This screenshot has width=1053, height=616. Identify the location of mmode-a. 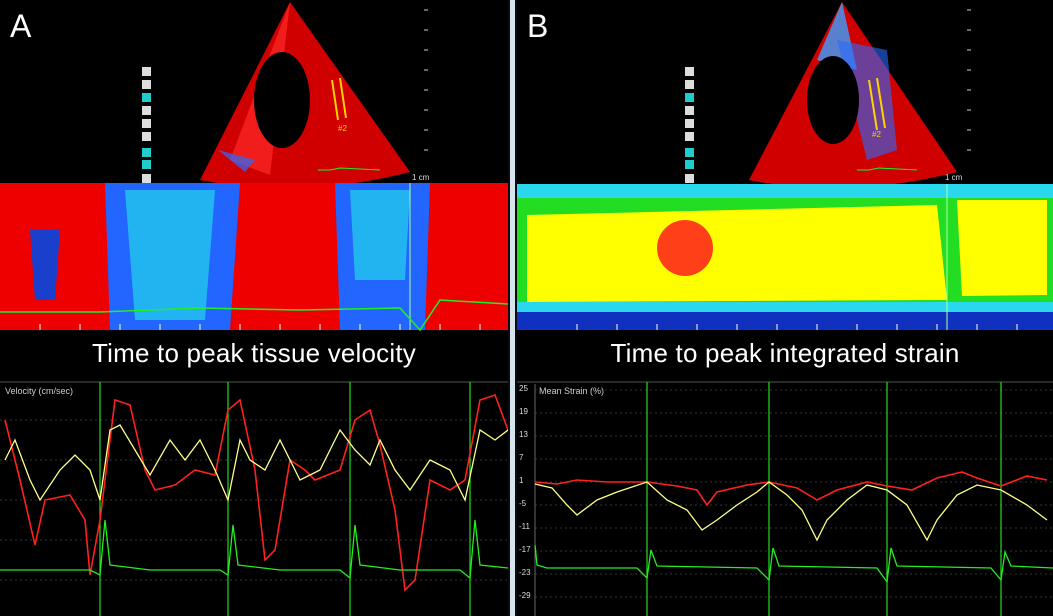
(254, 256).